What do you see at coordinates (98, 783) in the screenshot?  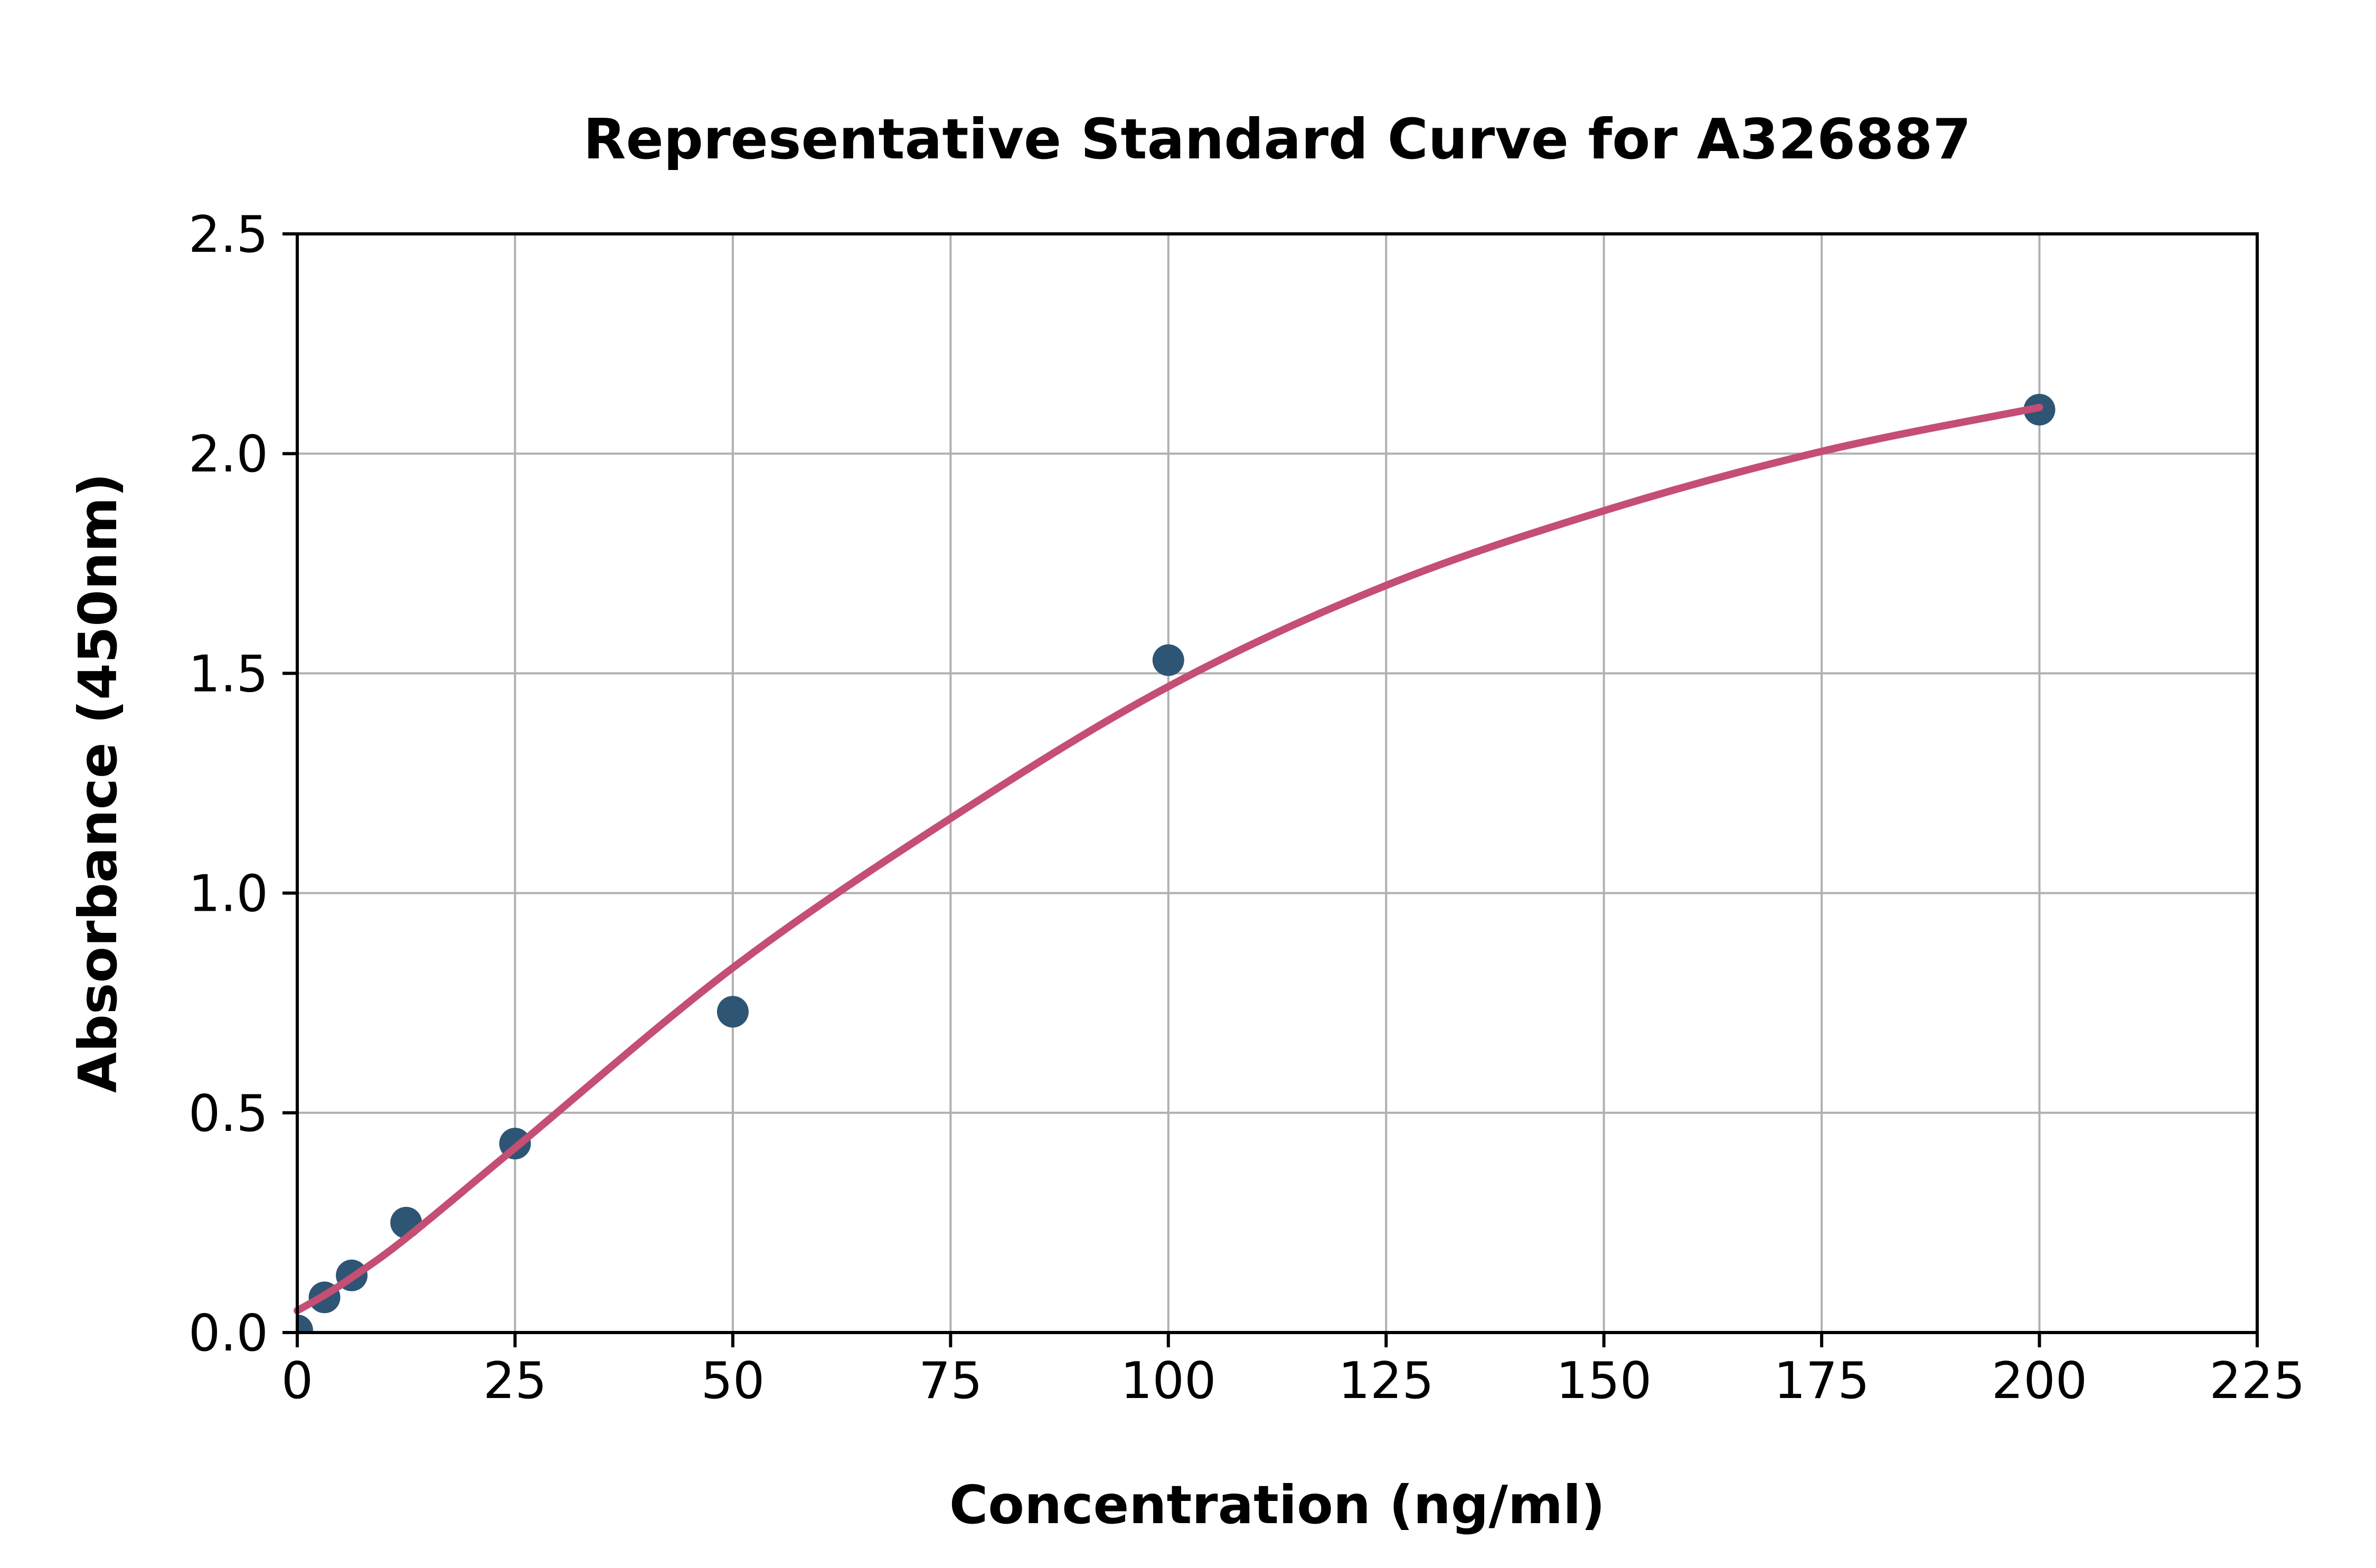 I see `y-axis-label: Absorbance (450nm)` at bounding box center [98, 783].